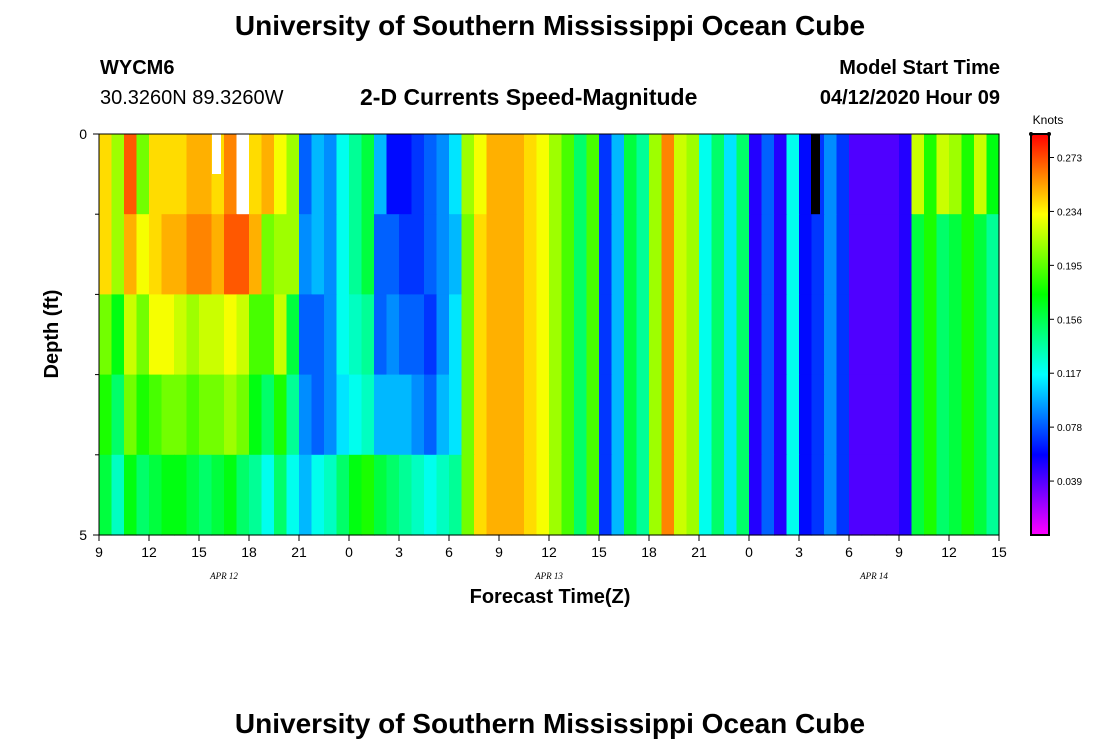 The width and height of the screenshot is (1100, 750). Describe the element at coordinates (249, 552) in the screenshot. I see `x-tick-label: 18` at that location.